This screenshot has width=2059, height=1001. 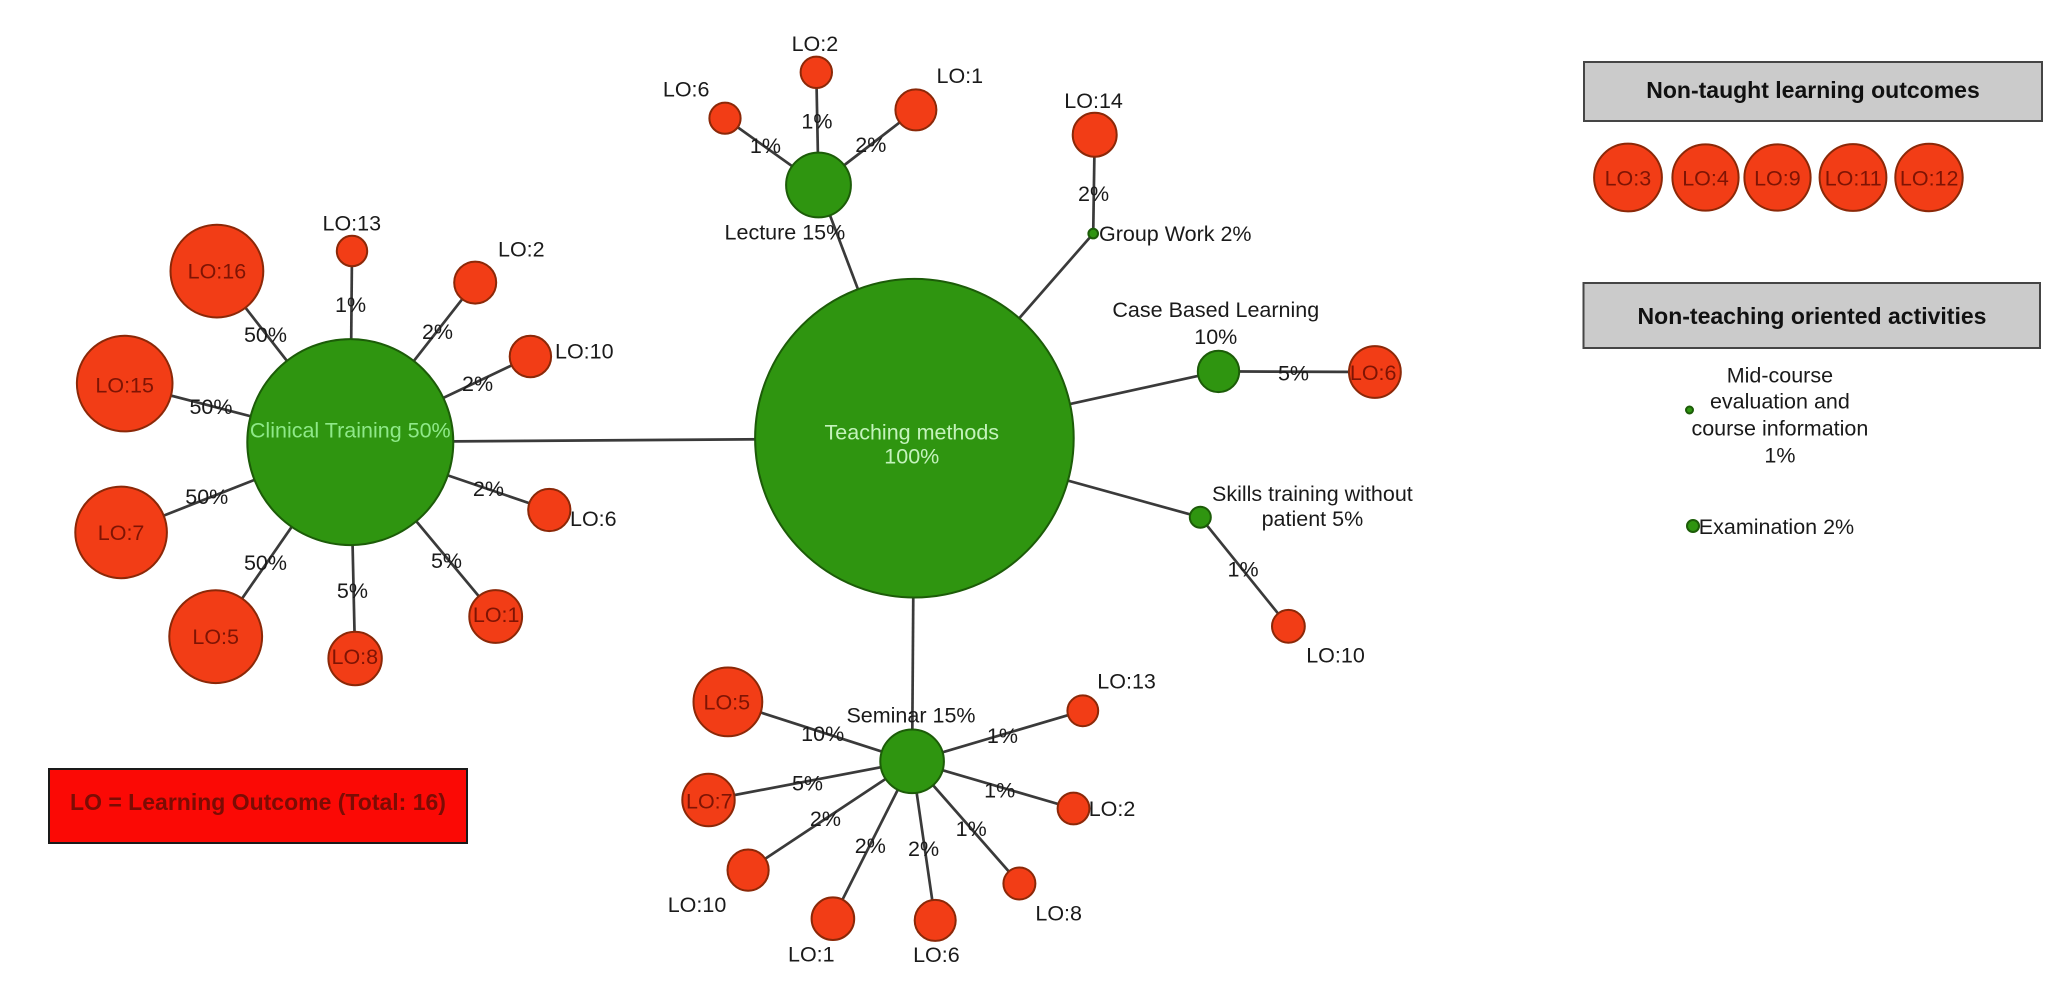 What do you see at coordinates (1093, 101) in the screenshot?
I see `svg-text: LO:14` at bounding box center [1093, 101].